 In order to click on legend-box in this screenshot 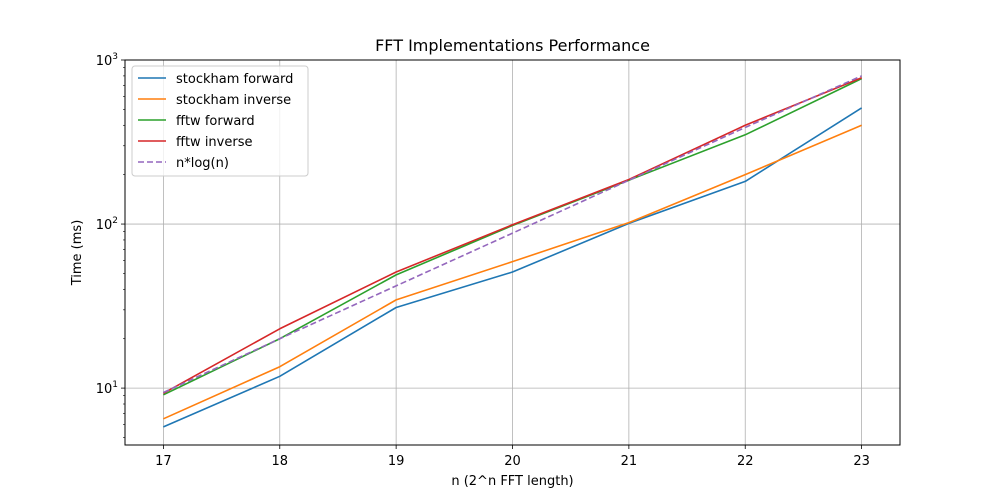, I will do `click(220, 121)`.